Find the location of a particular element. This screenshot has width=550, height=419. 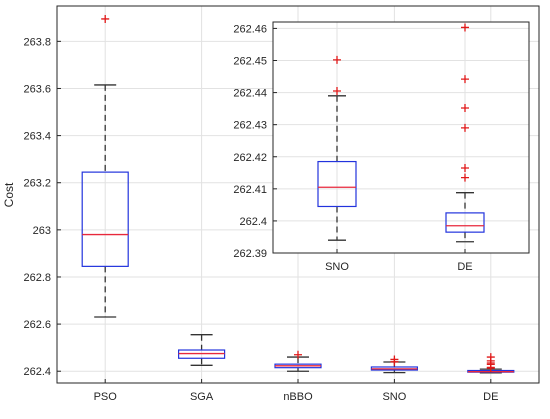

main-xtick-label-1: SGA is located at coordinates (202, 397).